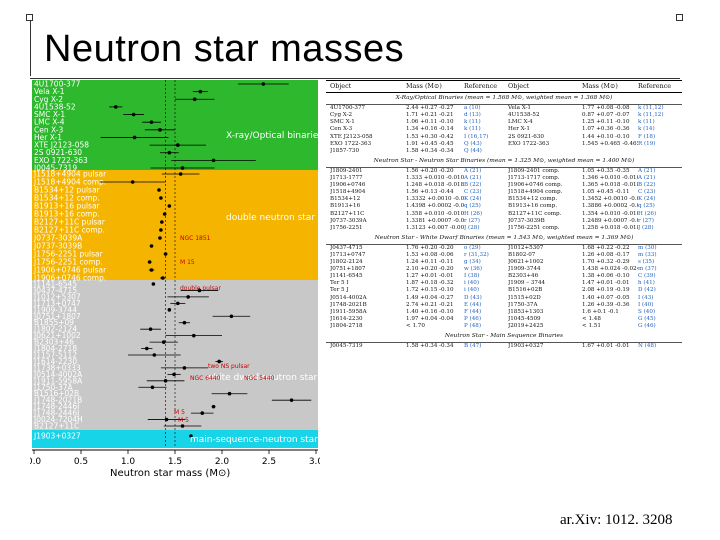 This screenshot has width=720, height=540. What do you see at coordinates (655, 86) in the screenshot?
I see `table-column-header: Reference` at bounding box center [655, 86].